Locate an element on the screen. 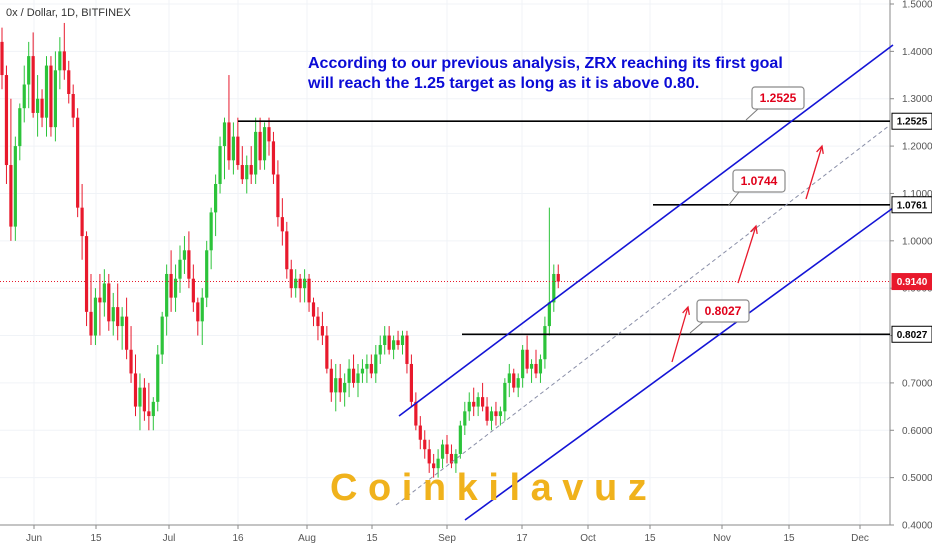 The height and width of the screenshot is (555, 932). time-tick-label: 16 is located at coordinates (238, 538).